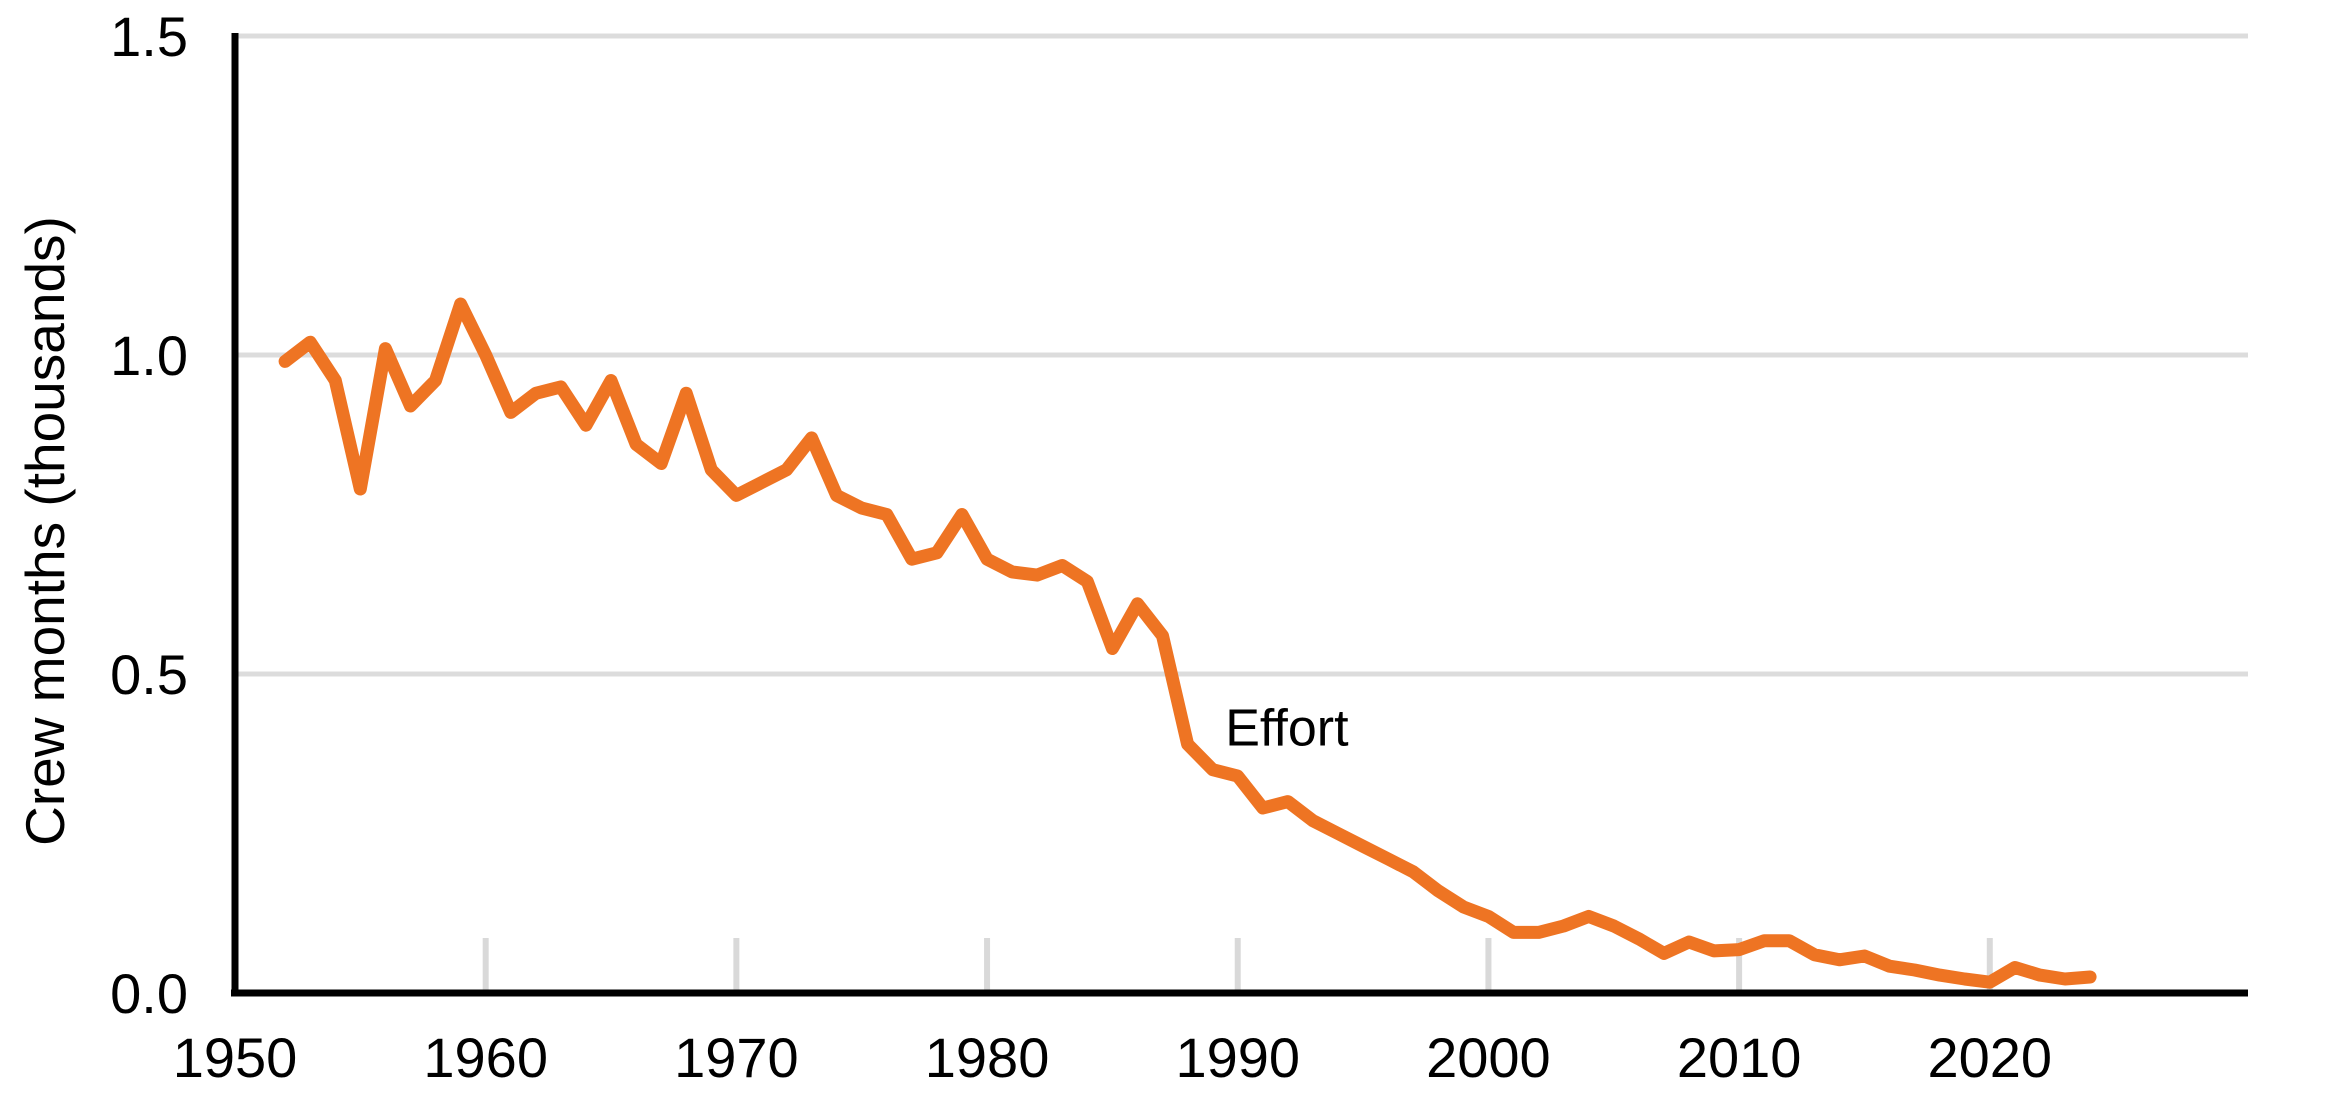 The image size is (2338, 1101). What do you see at coordinates (1237, 1057) in the screenshot?
I see `x-tick-label: 1990` at bounding box center [1237, 1057].